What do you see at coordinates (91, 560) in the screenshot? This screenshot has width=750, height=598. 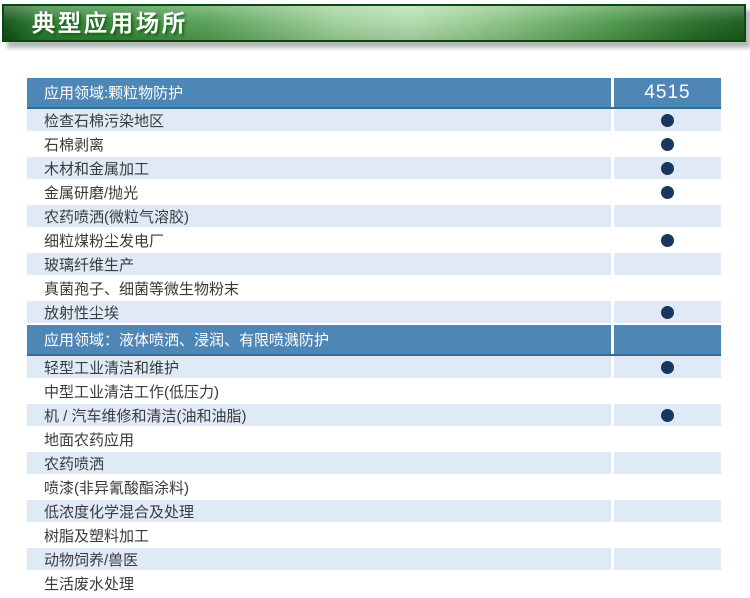 I see `application-label: 动物饲养/兽医` at bounding box center [91, 560].